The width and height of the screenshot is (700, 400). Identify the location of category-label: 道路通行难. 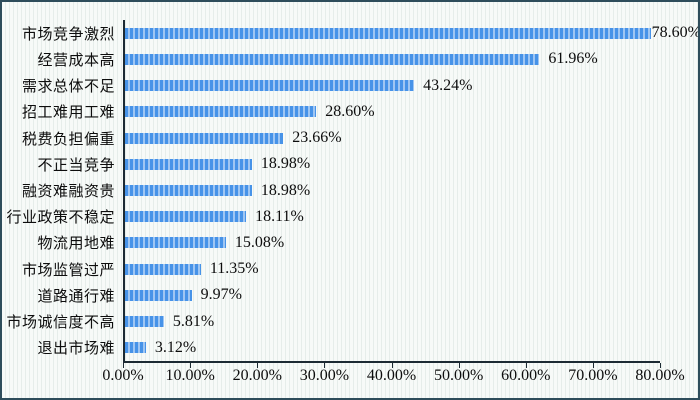
(76, 296).